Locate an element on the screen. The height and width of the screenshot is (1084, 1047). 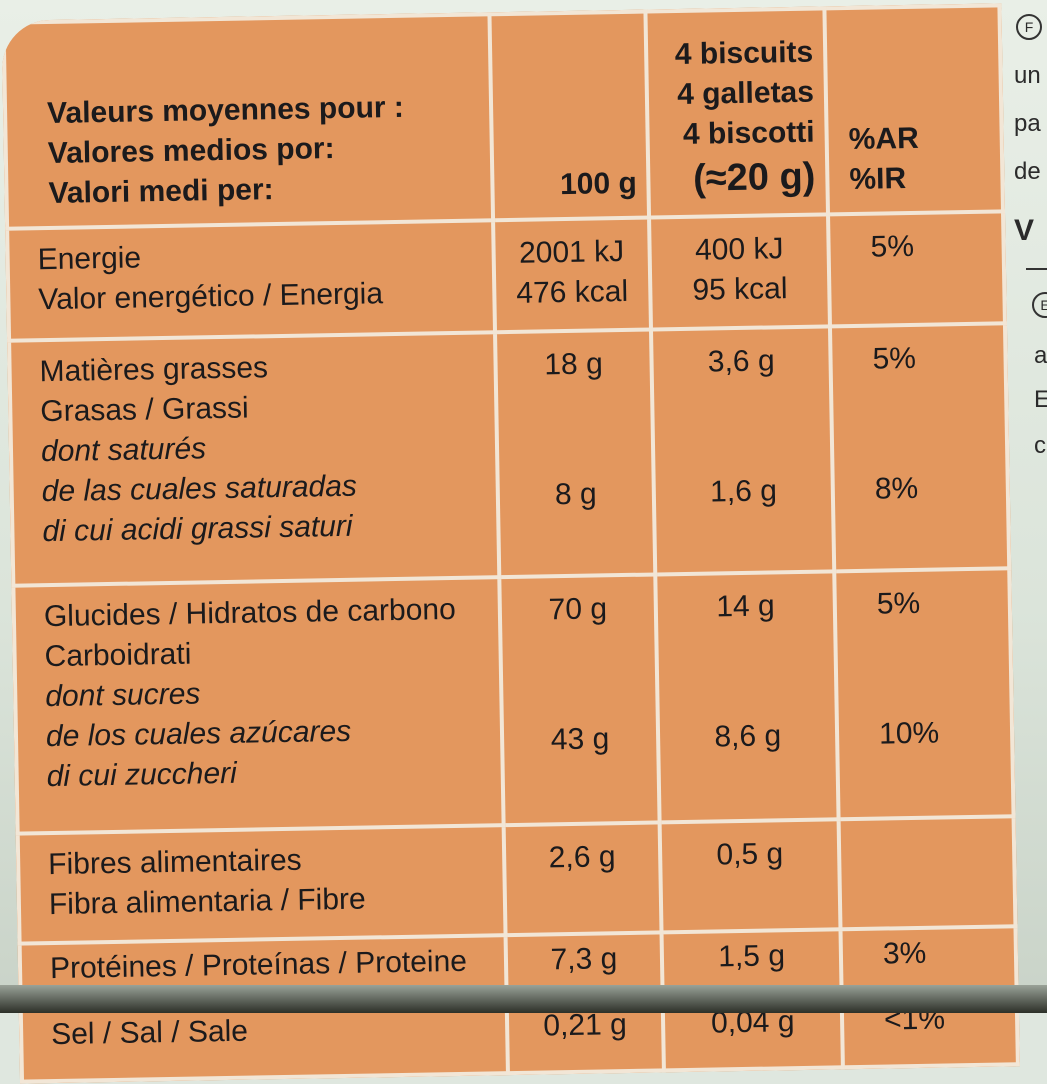
lang-f-icon: F is located at coordinates (1029, 27).